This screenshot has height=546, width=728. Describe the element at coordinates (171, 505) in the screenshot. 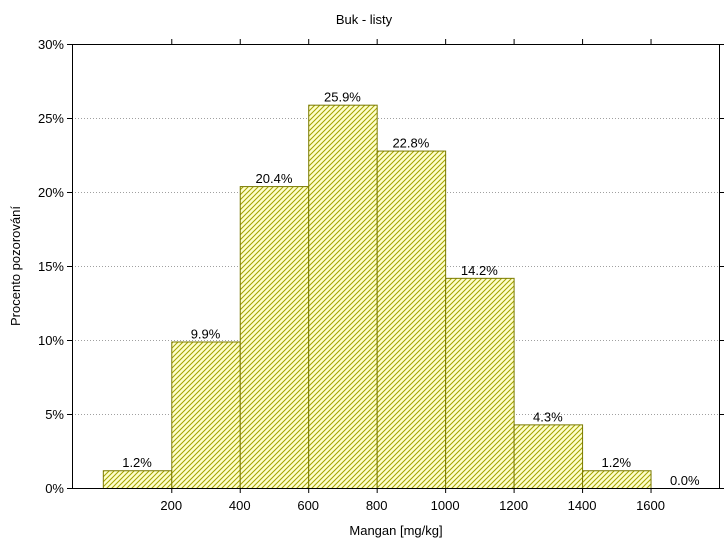

I see `x-tick-label: 200` at that location.